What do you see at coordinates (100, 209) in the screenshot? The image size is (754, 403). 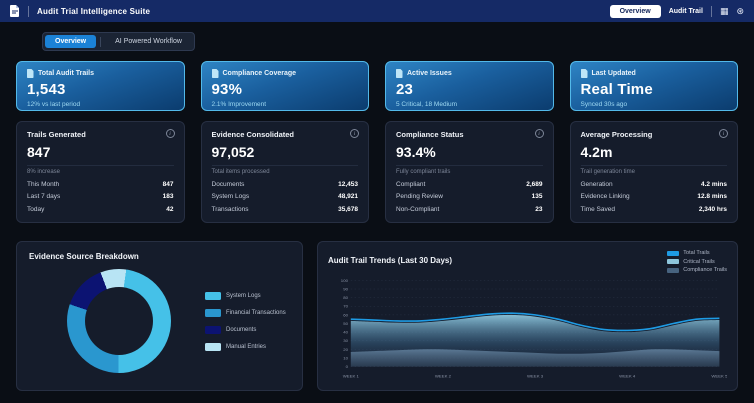 I see `stat-row: Today 42` at bounding box center [100, 209].